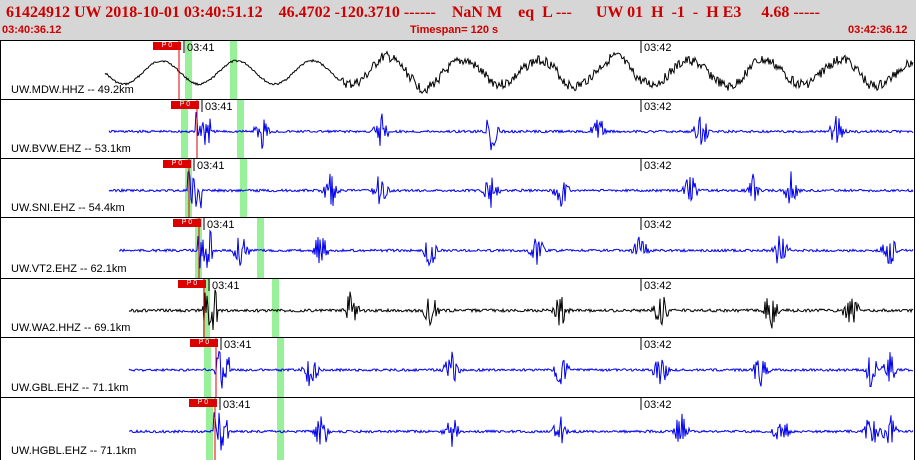  Describe the element at coordinates (72, 90) in the screenshot. I see `channel-label: UW.MDW.HHZ -- 49.2km` at that location.